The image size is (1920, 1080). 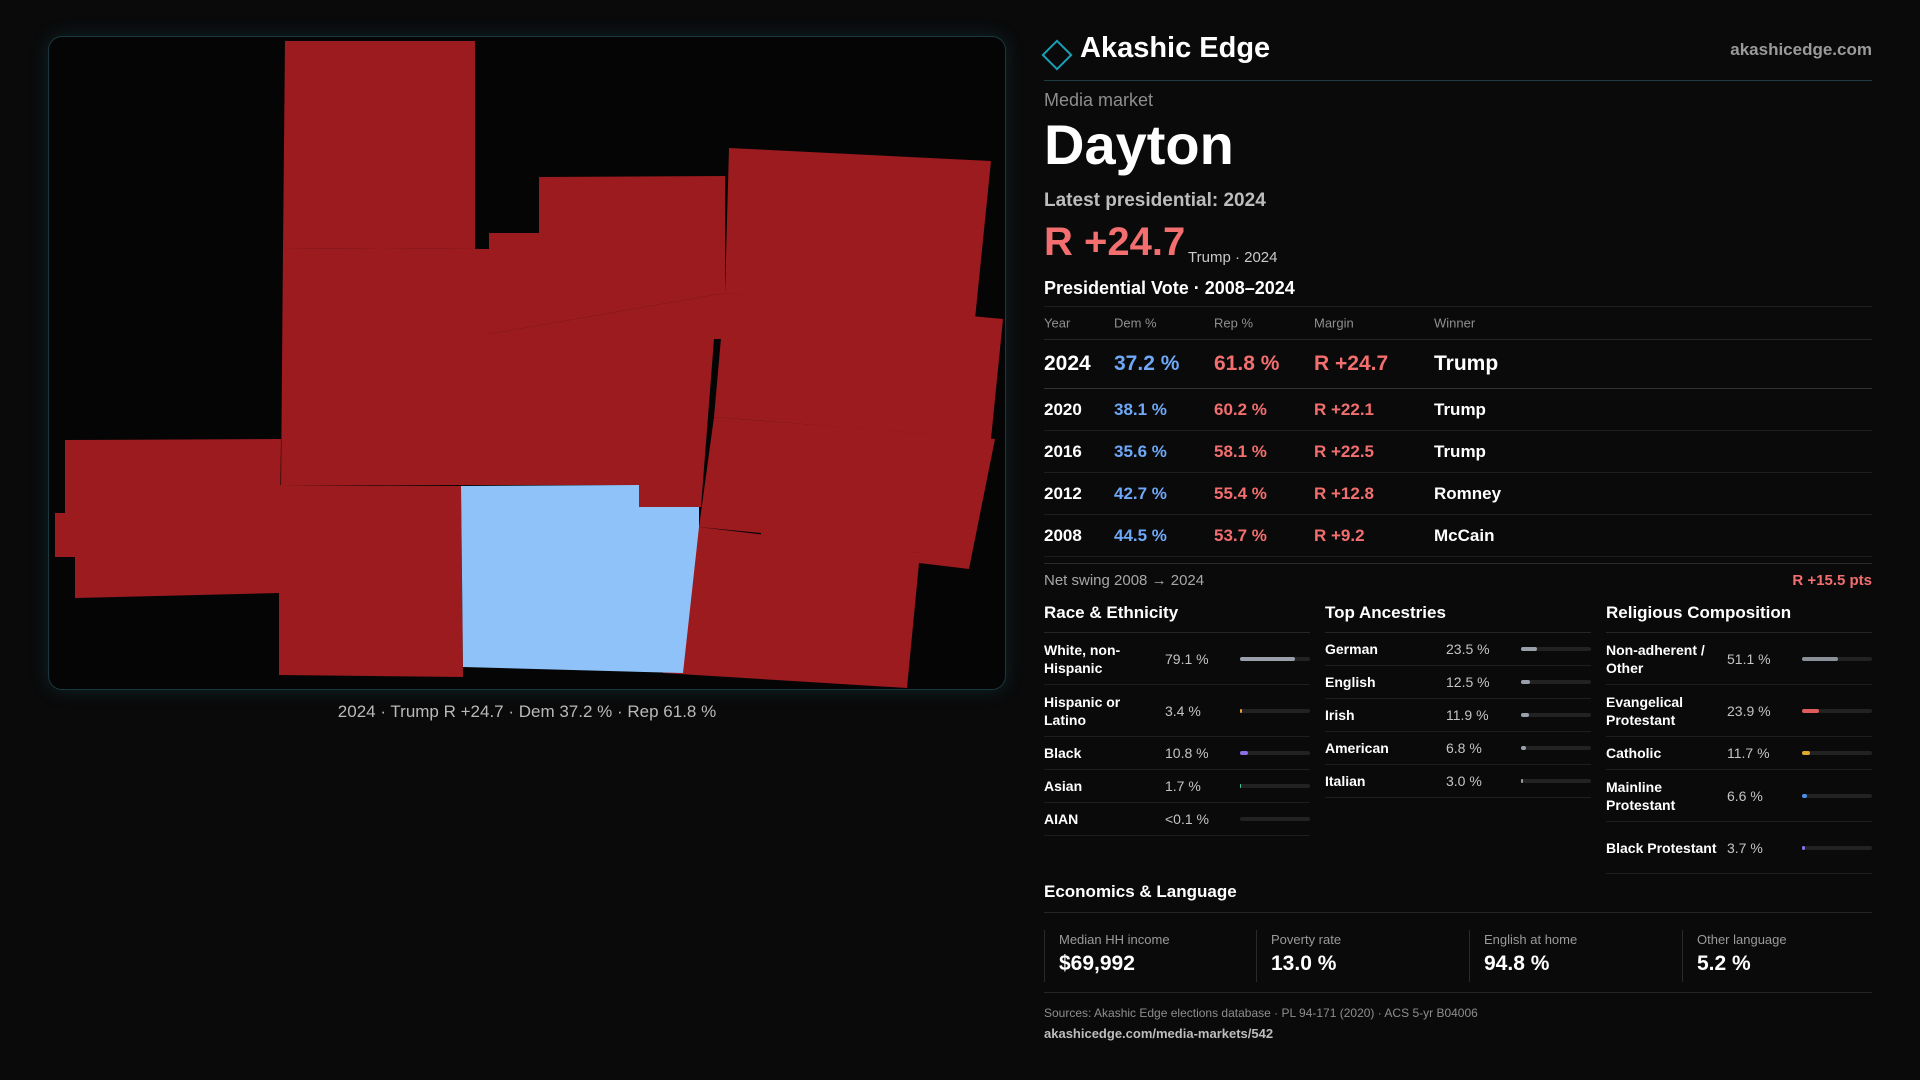 I want to click on list-item: Black 10.8 %, so click(x=1177, y=753).